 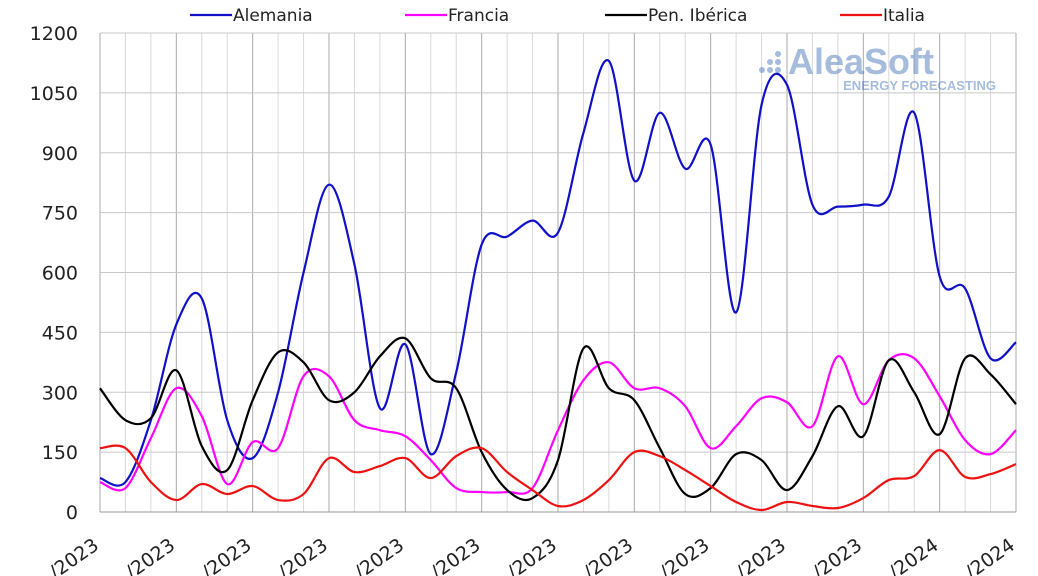 I want to click on legend-label: Pen. Ibérica, so click(x=697, y=16).